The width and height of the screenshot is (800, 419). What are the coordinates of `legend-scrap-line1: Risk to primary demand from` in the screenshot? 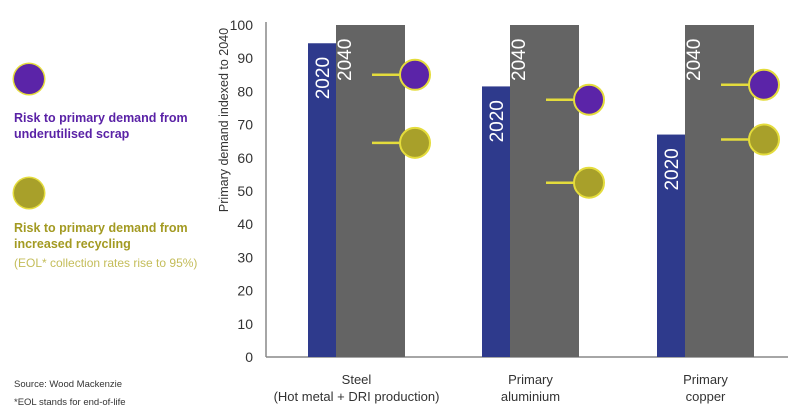 It's located at (101, 118).